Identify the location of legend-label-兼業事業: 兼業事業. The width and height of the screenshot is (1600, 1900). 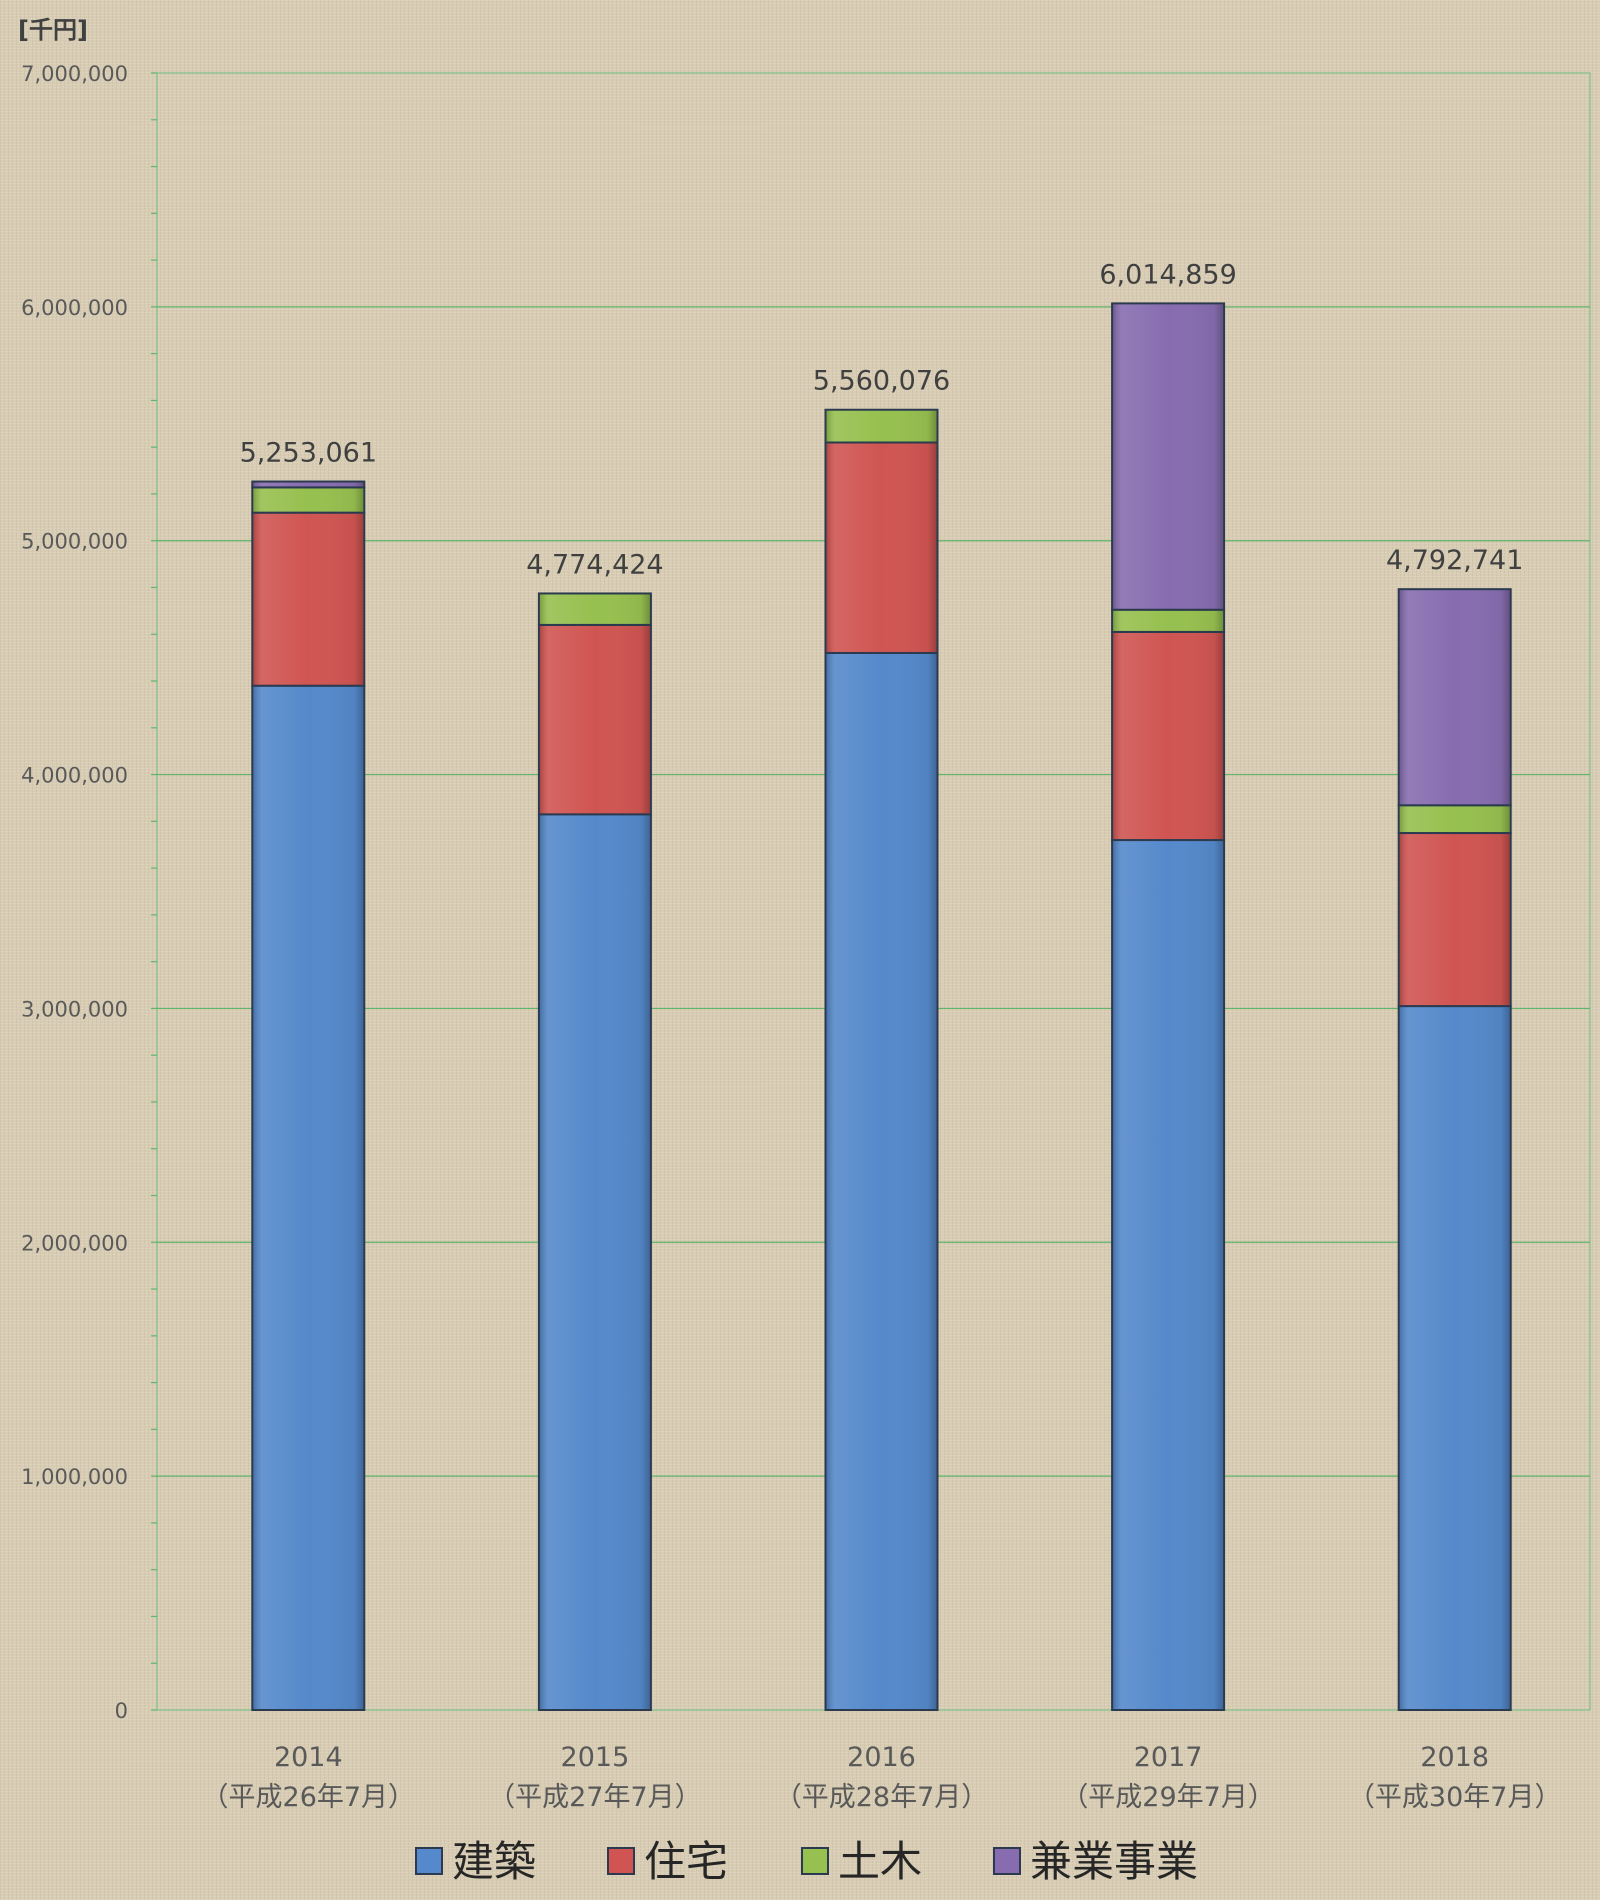
(1114, 1861).